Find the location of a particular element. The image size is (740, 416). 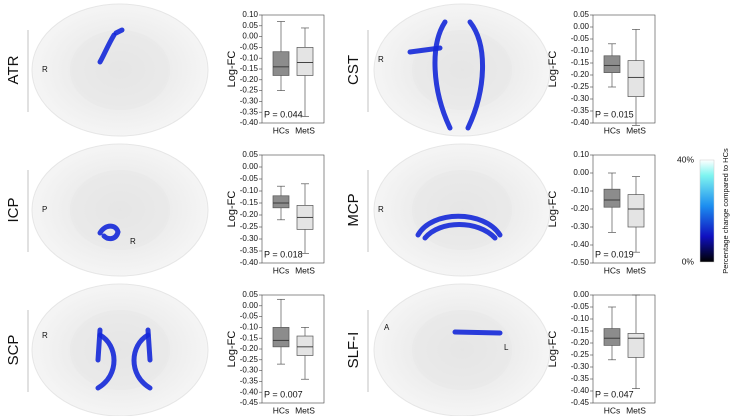

tract-label: SLF-I is located at coordinates (353, 350).